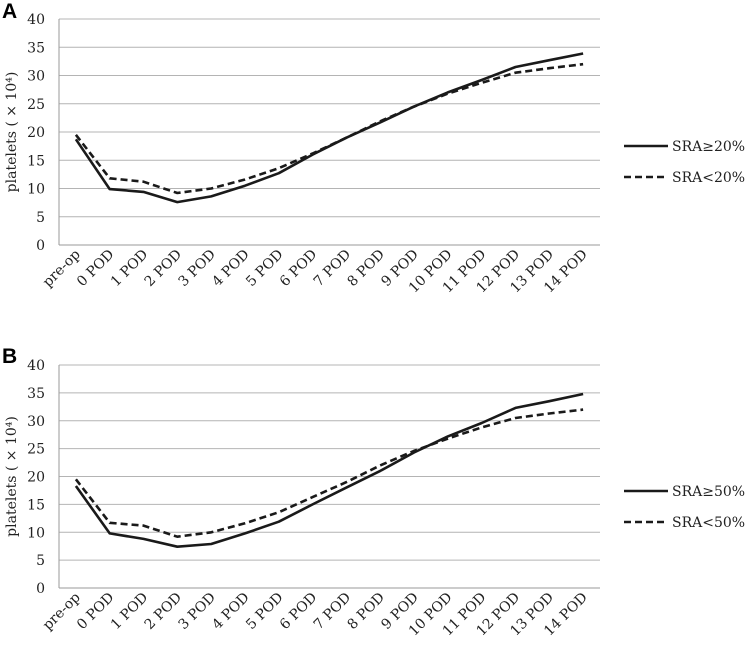  Describe the element at coordinates (708, 492) in the screenshot. I see `legend-label: SRA≥50%` at that location.